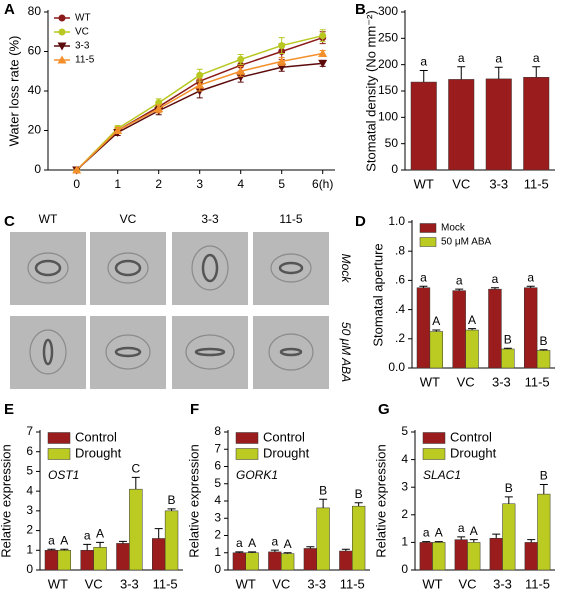 Image resolution: width=567 pixels, height=595 pixels. What do you see at coordinates (400, 338) in the screenshot?
I see `y-tick-label: .2` at bounding box center [400, 338].